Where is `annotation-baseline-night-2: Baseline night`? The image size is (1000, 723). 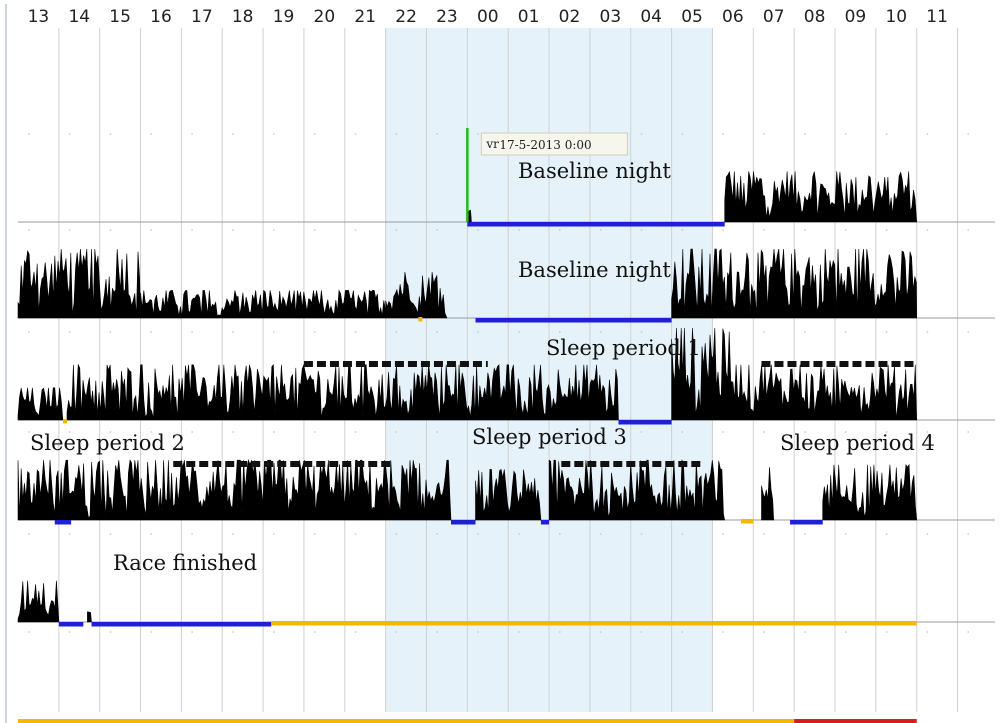
annotation-baseline-night-2: Baseline night is located at coordinates (594, 270).